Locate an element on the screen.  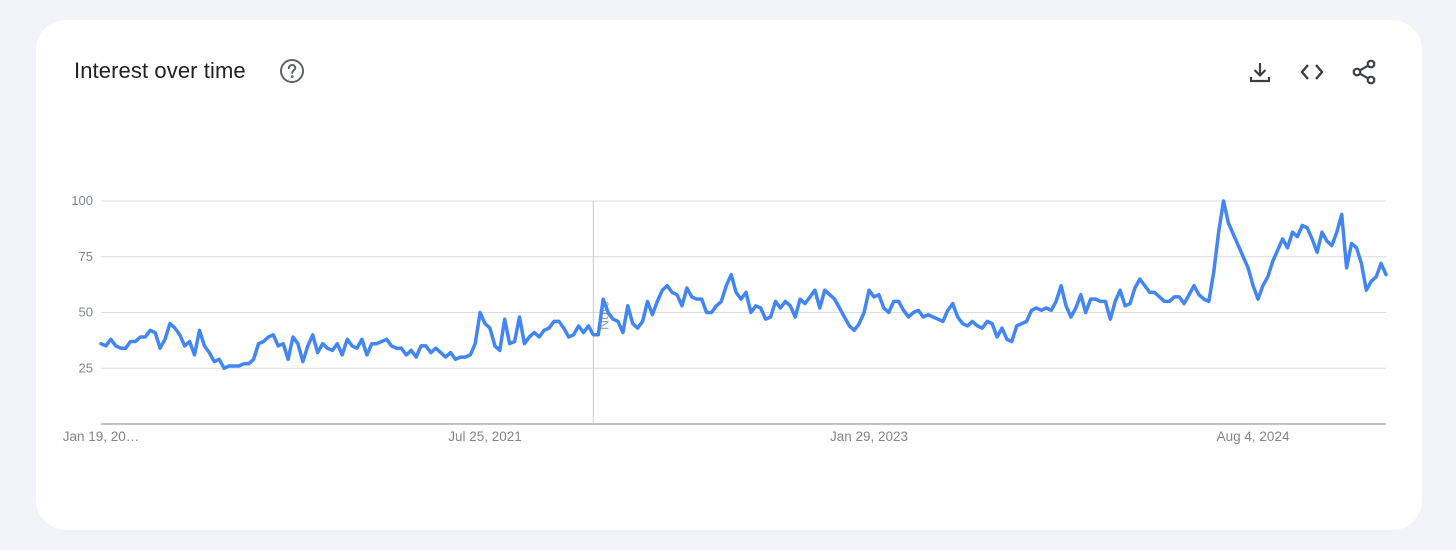
y-tick-label: 75 is located at coordinates (86, 256).